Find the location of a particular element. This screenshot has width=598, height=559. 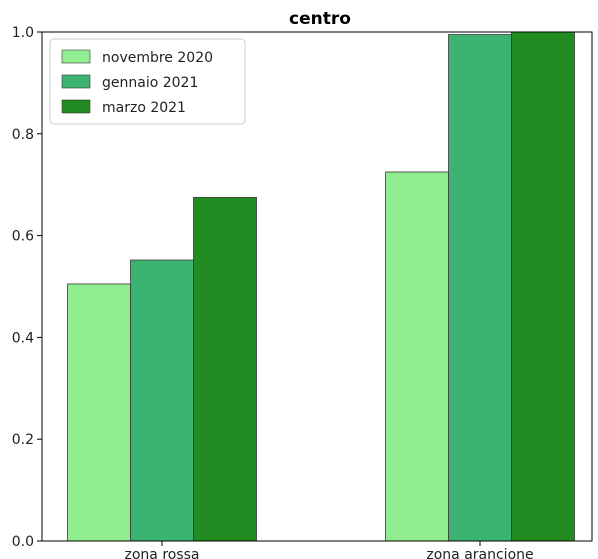

y-tick-label: 0.6 is located at coordinates (23, 237).